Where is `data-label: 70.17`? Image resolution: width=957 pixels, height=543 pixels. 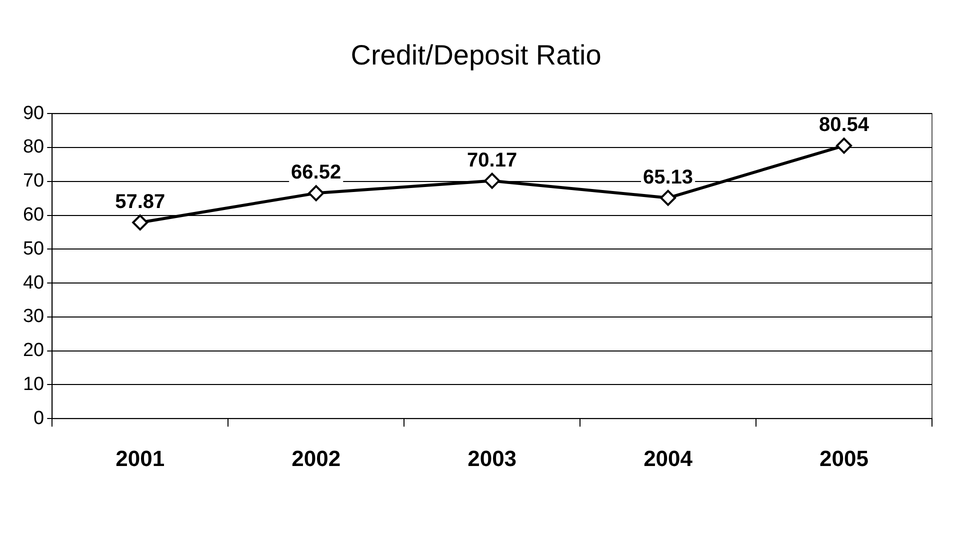 data-label: 70.17 is located at coordinates (492, 160).